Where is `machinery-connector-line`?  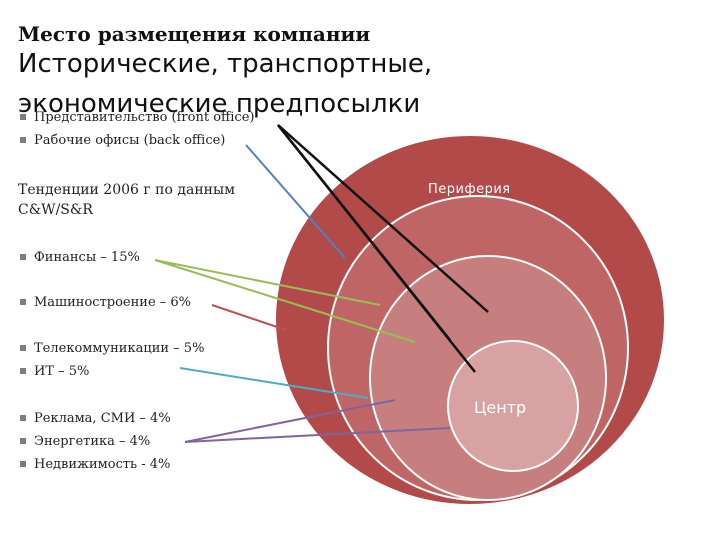 machinery-connector-line is located at coordinates (249, 317).